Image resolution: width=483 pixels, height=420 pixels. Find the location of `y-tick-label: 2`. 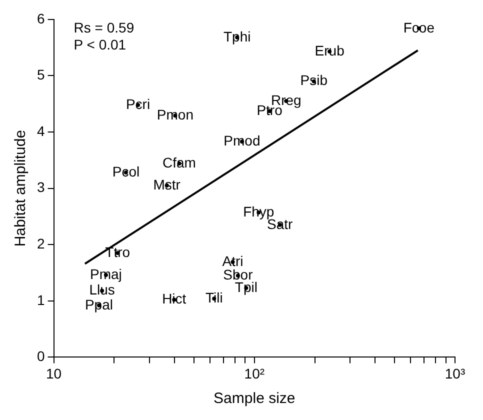

y-tick-label: 2 is located at coordinates (40, 243).